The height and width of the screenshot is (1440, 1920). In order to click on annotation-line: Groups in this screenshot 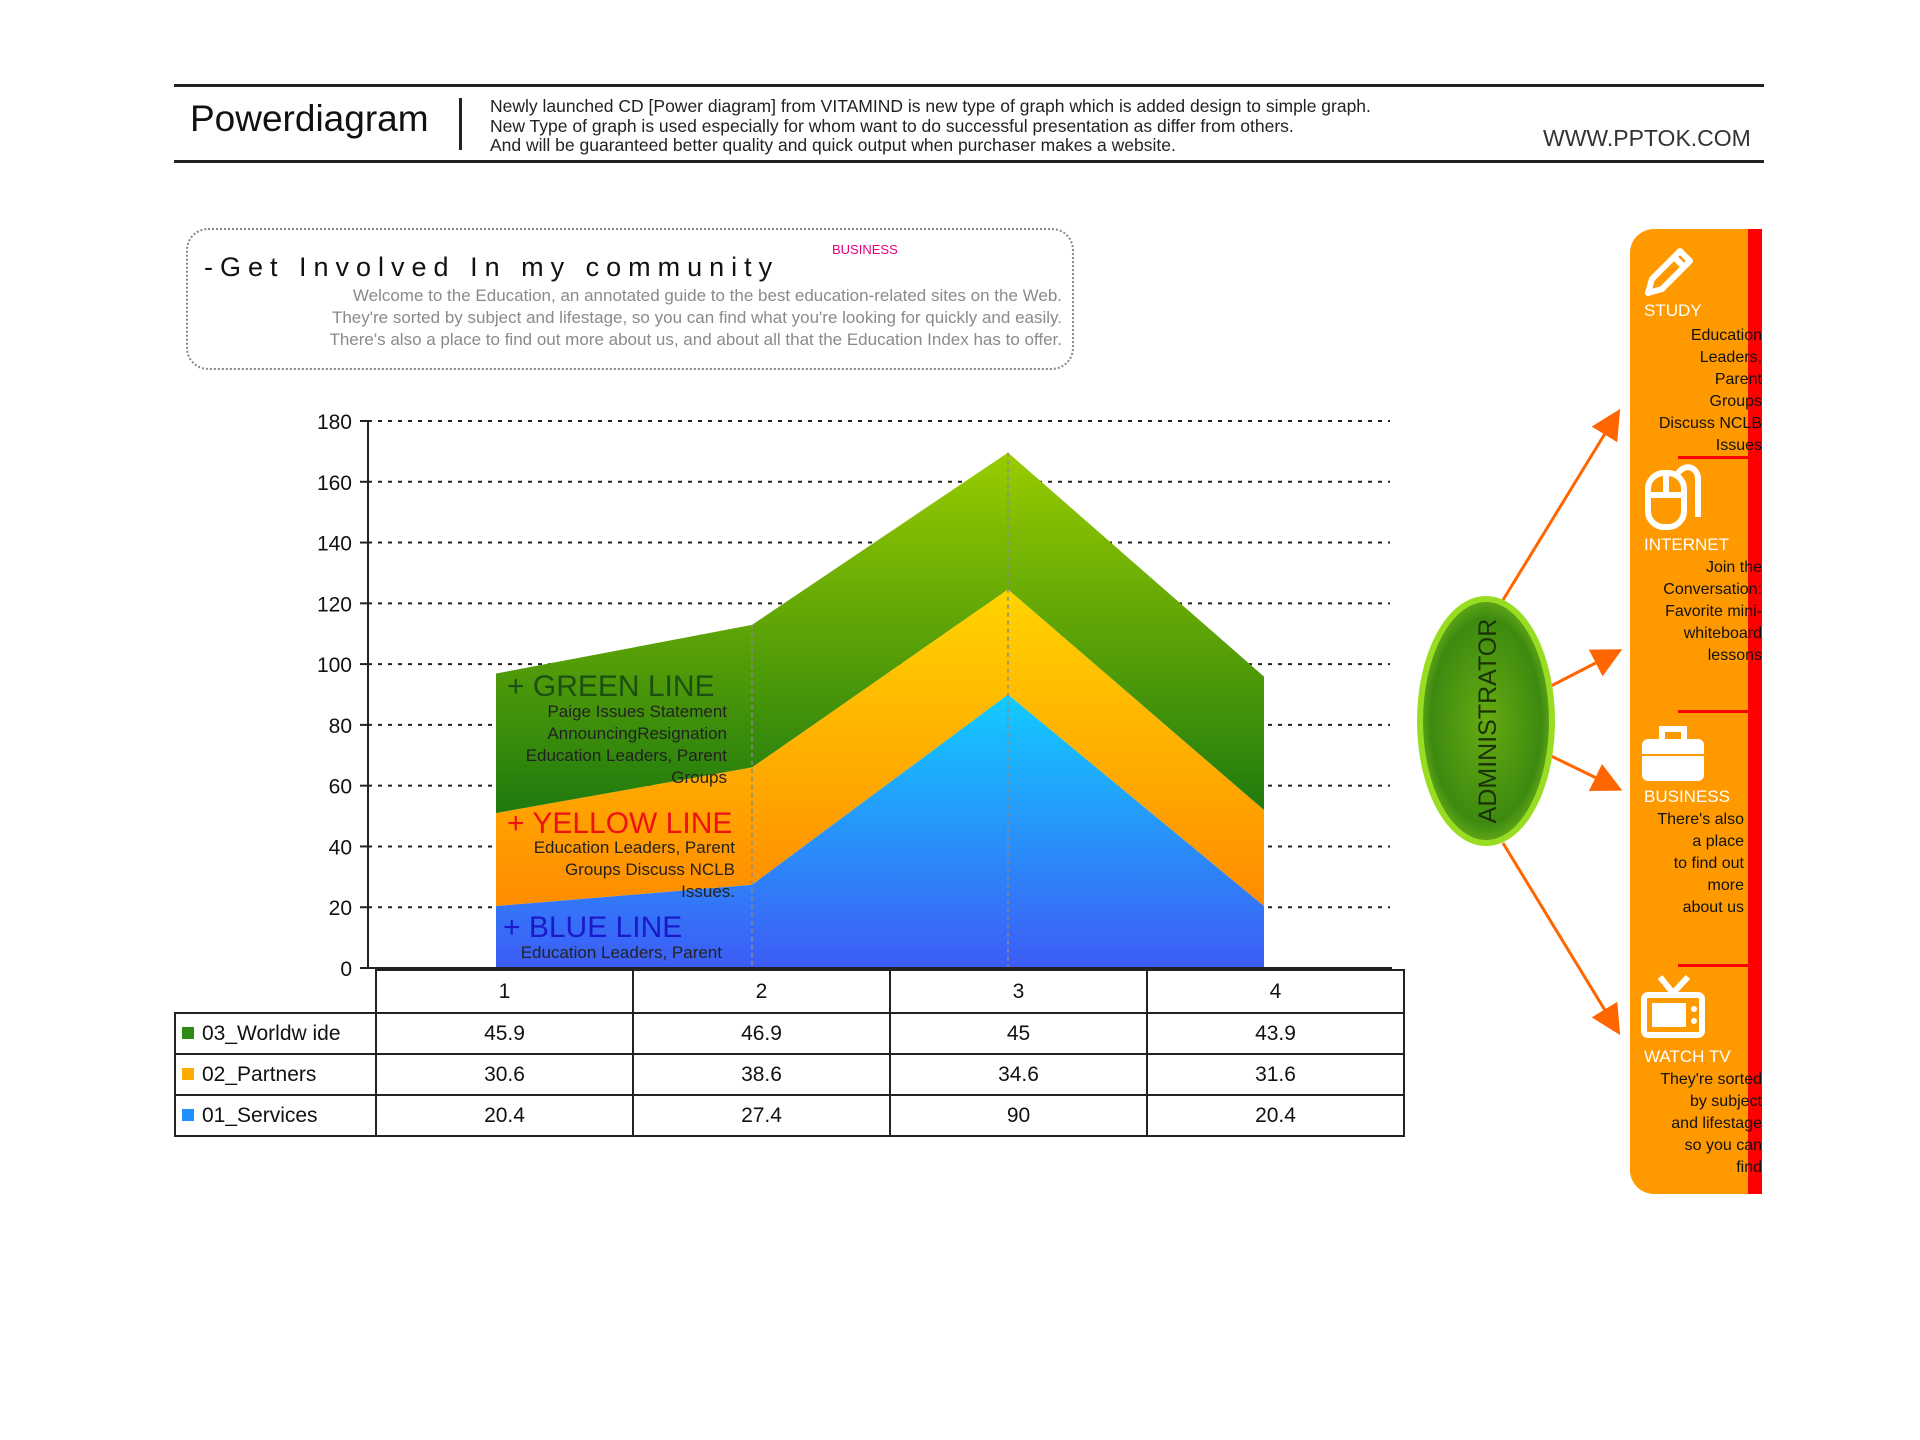, I will do `click(699, 777)`.